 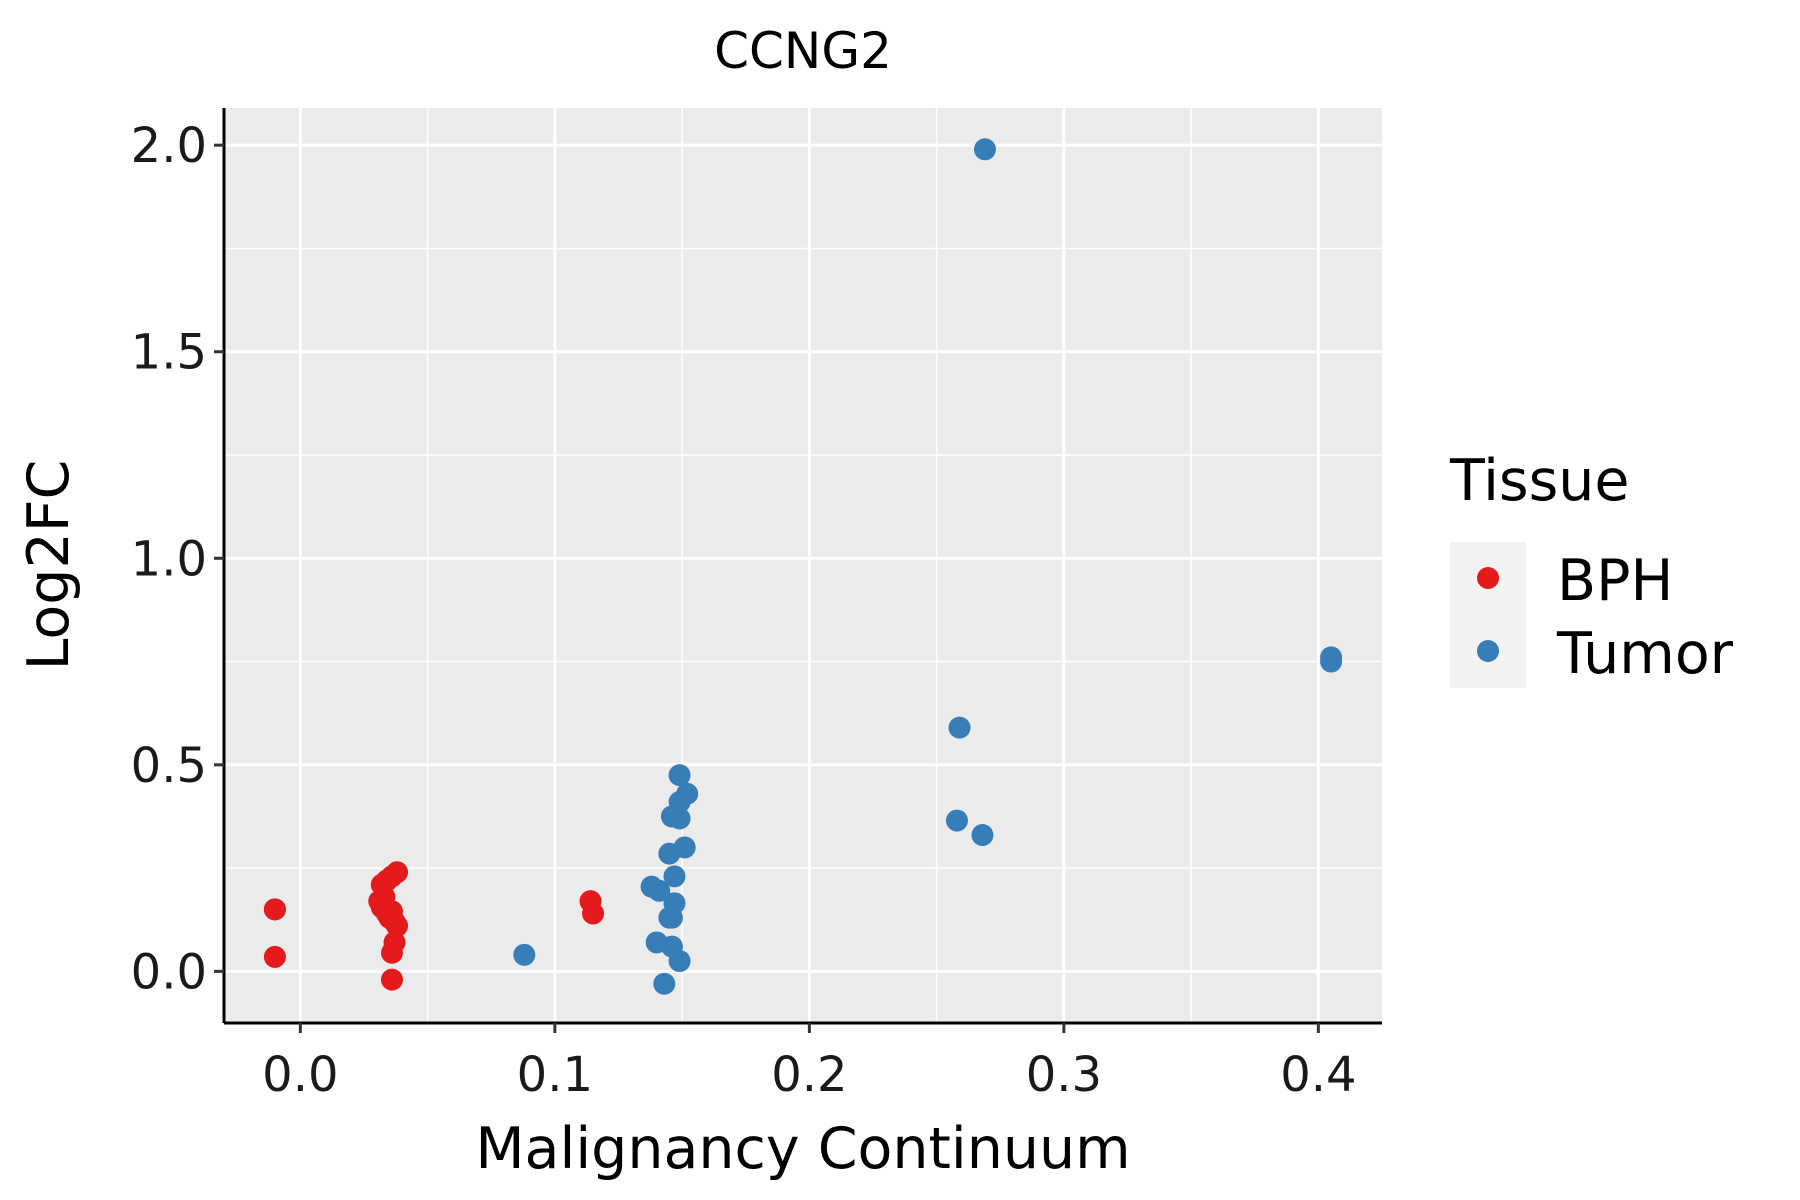 What do you see at coordinates (803, 51) in the screenshot?
I see `chart-title: CCNG2` at bounding box center [803, 51].